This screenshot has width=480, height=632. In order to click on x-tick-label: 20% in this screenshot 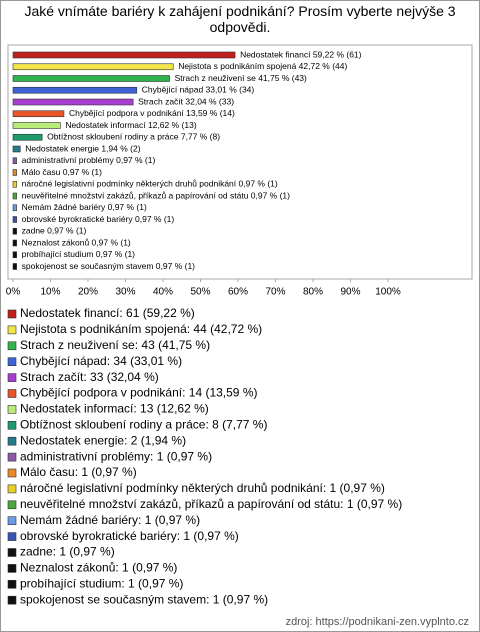, I will do `click(88, 292)`.